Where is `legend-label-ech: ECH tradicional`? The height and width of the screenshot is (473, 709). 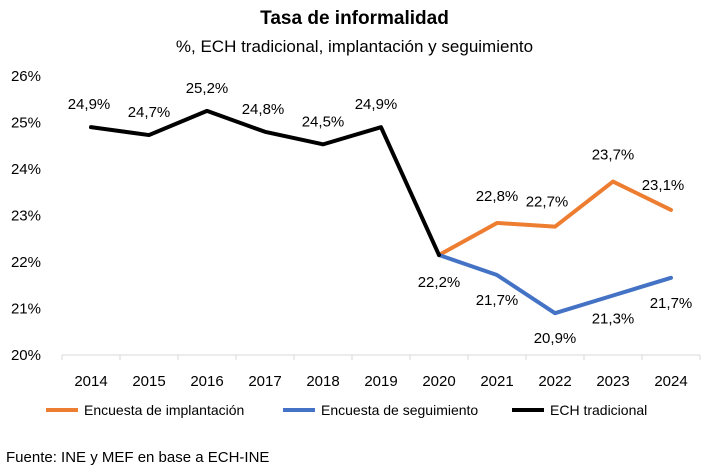
legend-label-ech: ECH tradicional is located at coordinates (599, 410).